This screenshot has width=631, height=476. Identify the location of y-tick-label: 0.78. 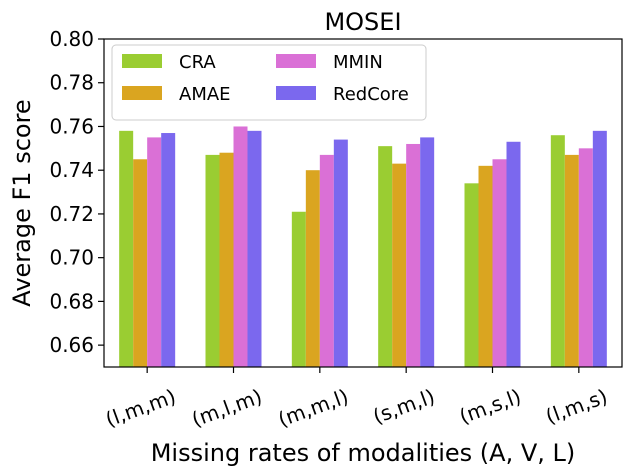
(71, 83).